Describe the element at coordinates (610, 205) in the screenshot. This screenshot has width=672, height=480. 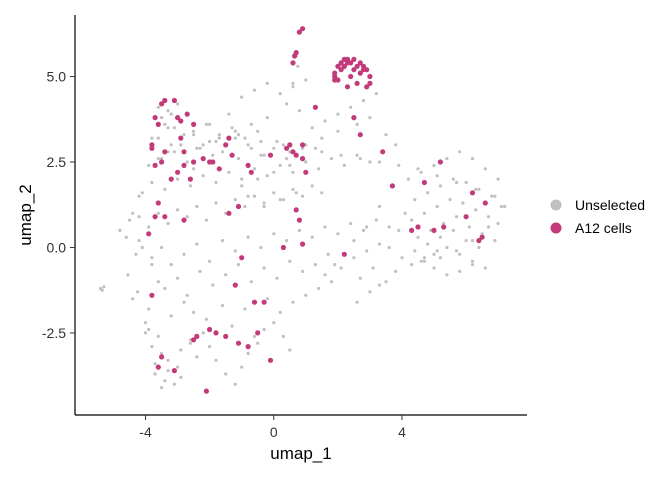
I see `legend-label: Unselected` at that location.